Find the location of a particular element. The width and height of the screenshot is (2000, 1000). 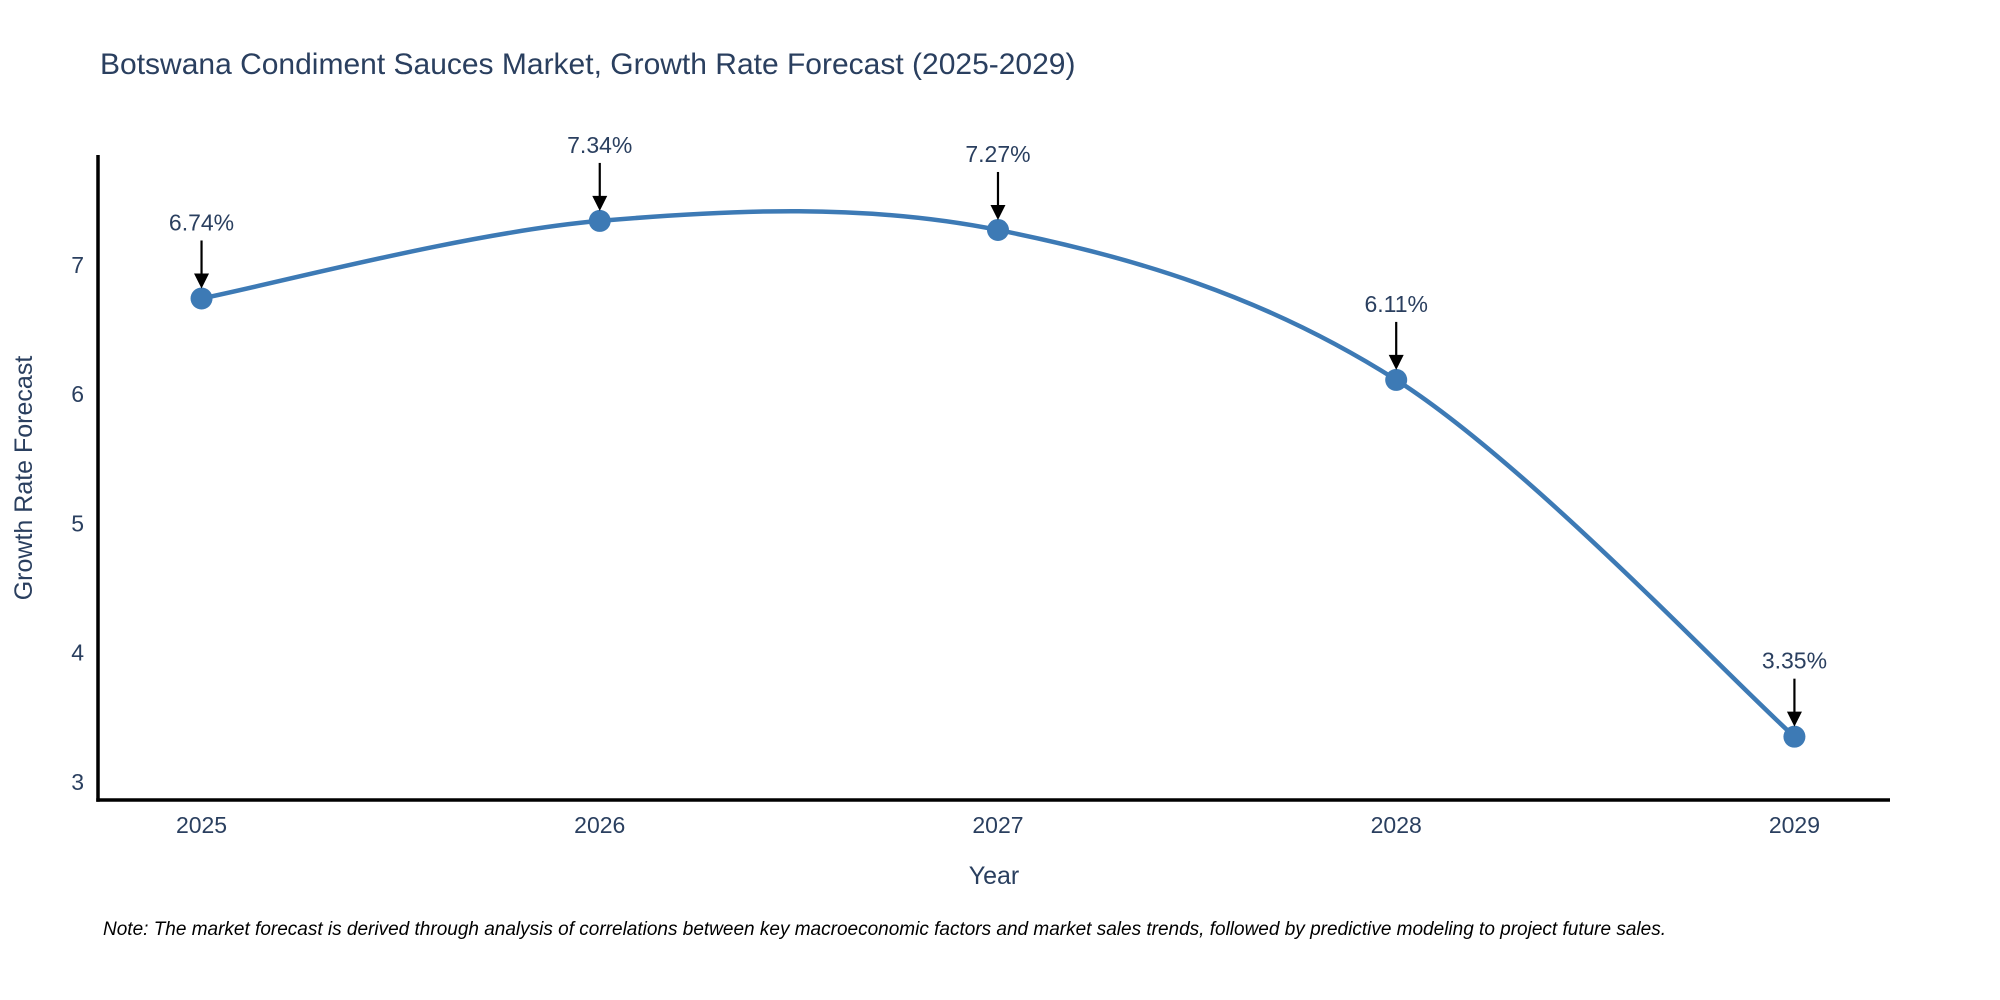

x-axis-tick-labels: 2025 2026 2027 2028 2029 is located at coordinates (998, 825).